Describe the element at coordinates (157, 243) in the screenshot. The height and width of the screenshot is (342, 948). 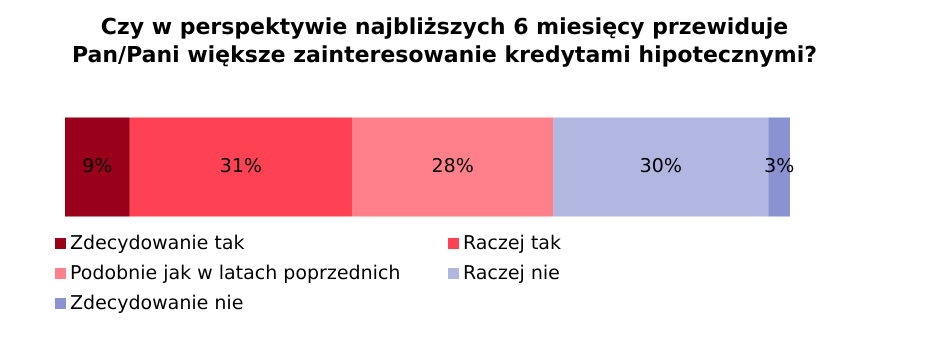
I see `legend-label: Zdecydowanie tak` at that location.